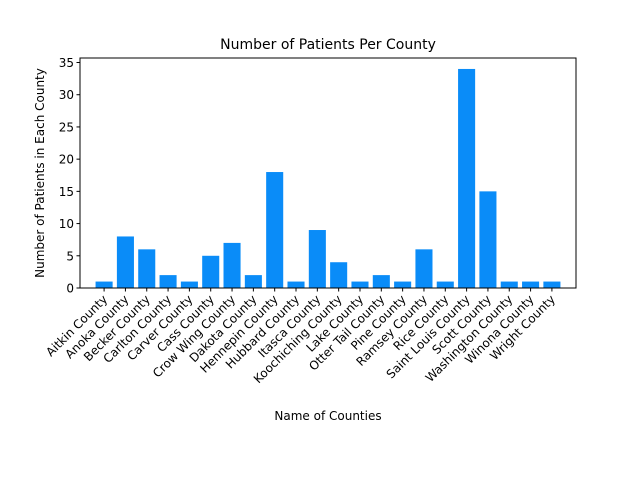 The width and height of the screenshot is (640, 480). Describe the element at coordinates (317, 259) in the screenshot. I see `bar-itasca-county` at that location.